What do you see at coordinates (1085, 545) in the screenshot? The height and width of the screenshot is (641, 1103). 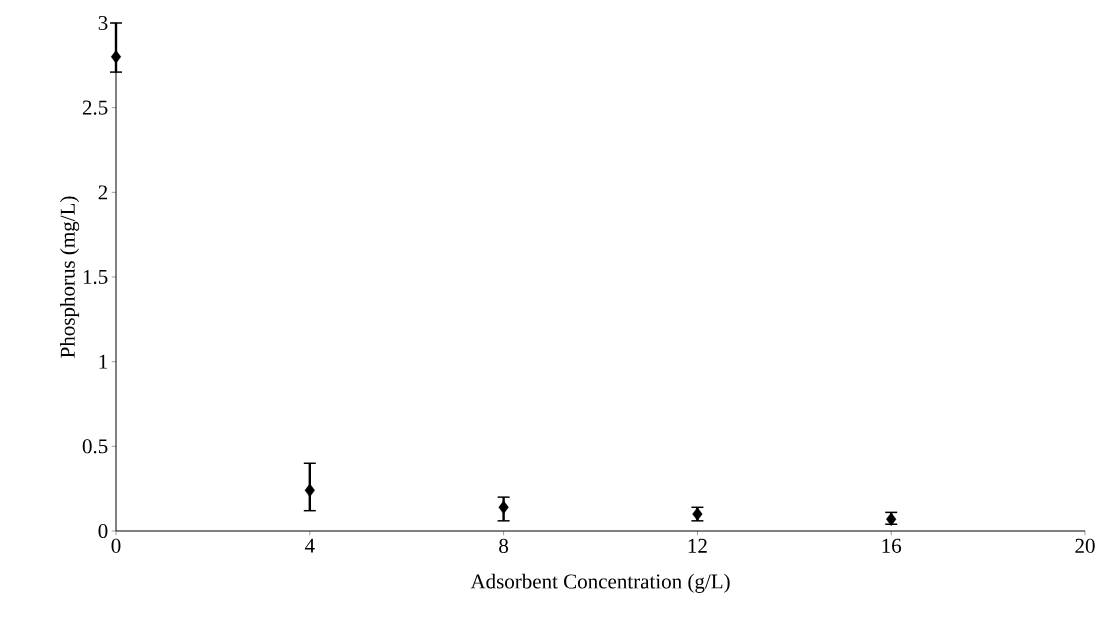 I see `x-tick-label: 20` at bounding box center [1085, 545].